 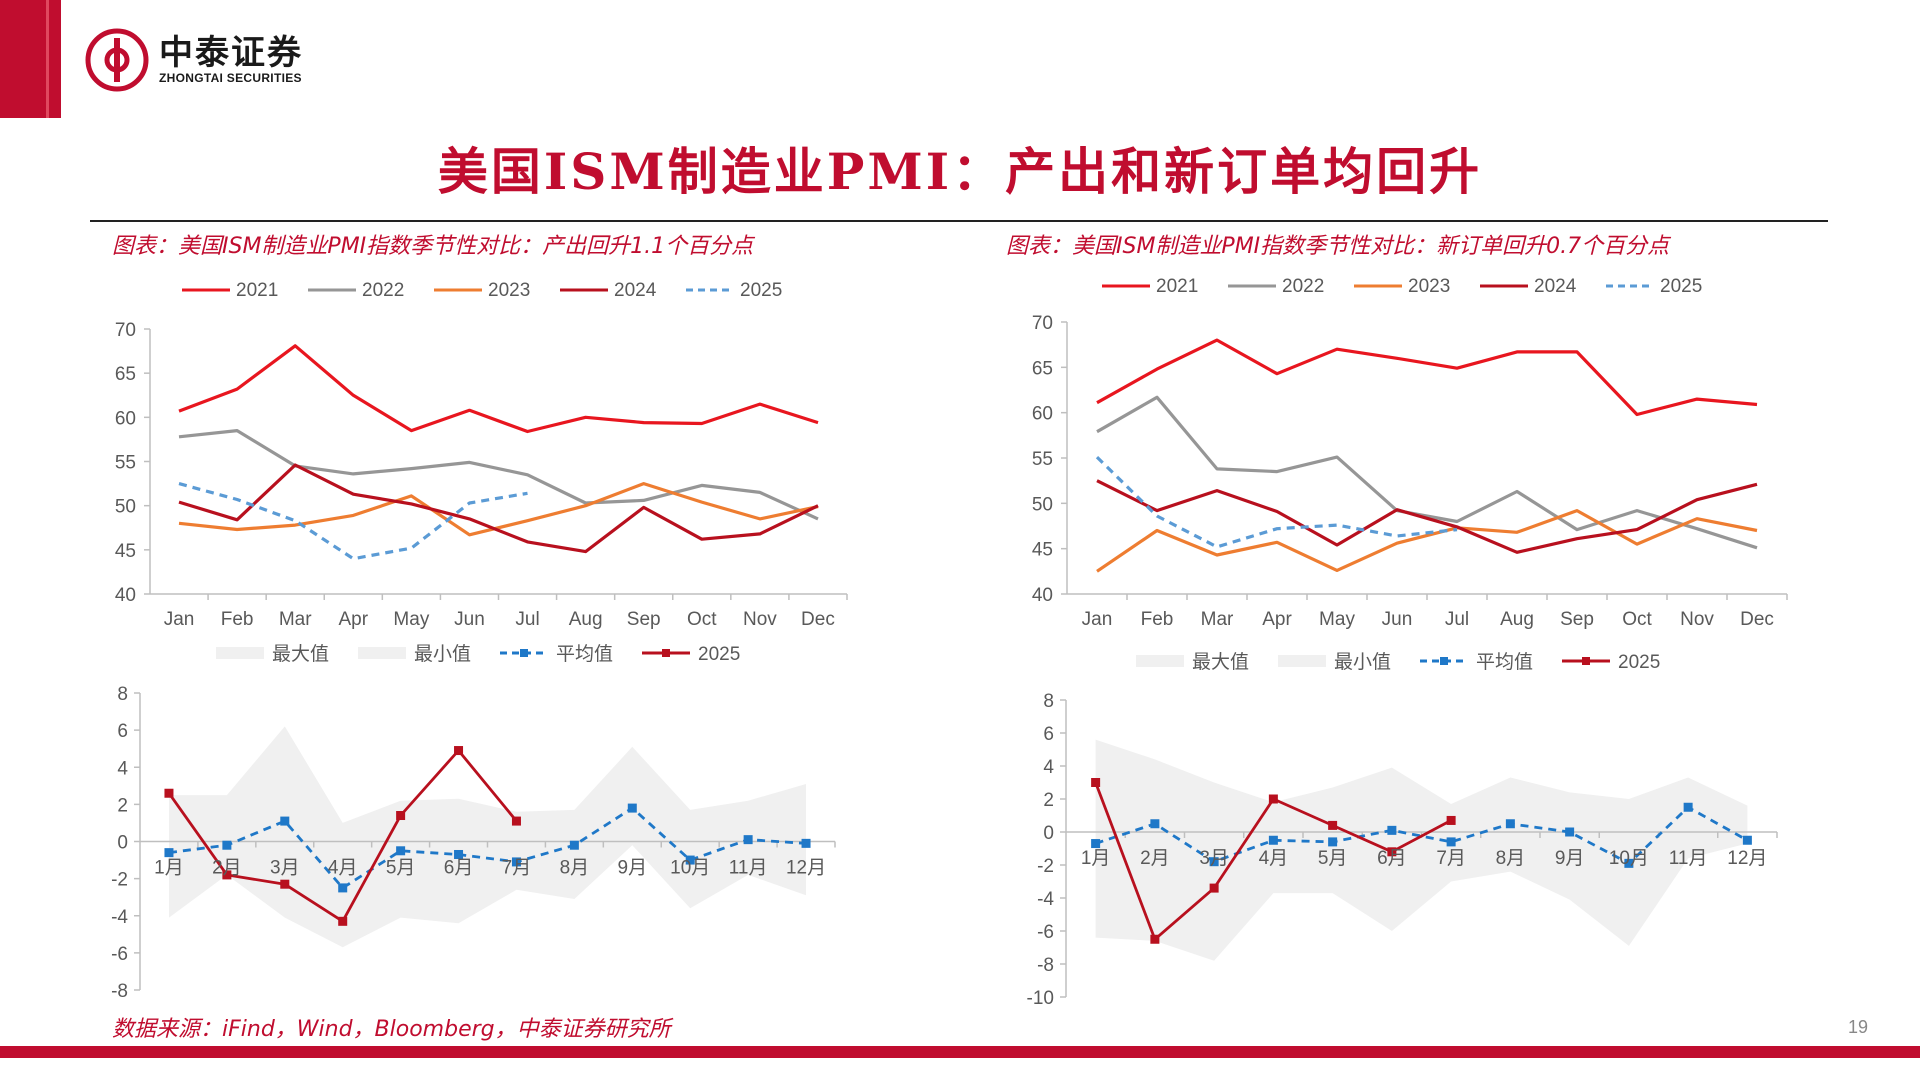 I want to click on data-source-note: 数据来源：iFind，Wind，Bloomberg，中泰证券研究所, so click(x=391, y=1029).